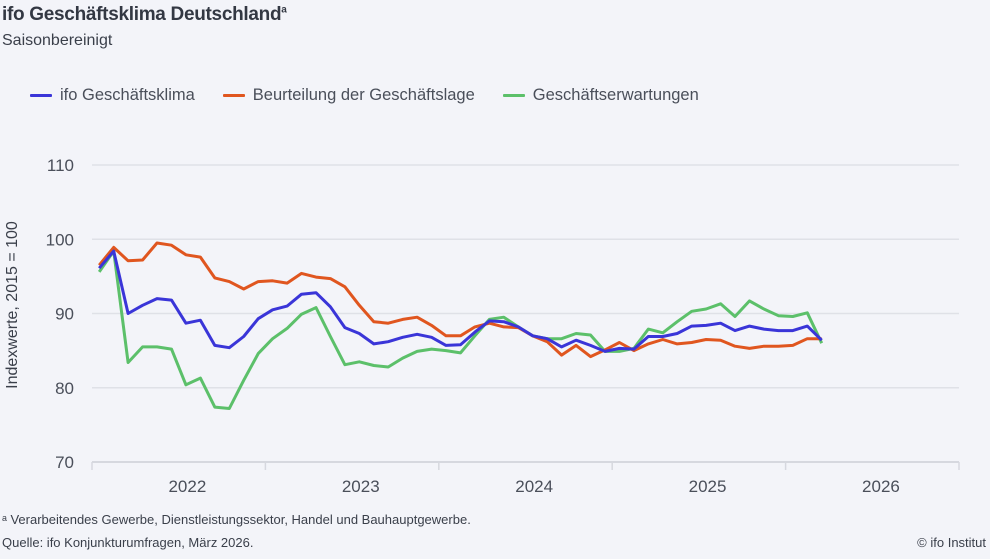 The height and width of the screenshot is (559, 990). What do you see at coordinates (284, 10) in the screenshot?
I see `title-footnote-marker: a` at bounding box center [284, 10].